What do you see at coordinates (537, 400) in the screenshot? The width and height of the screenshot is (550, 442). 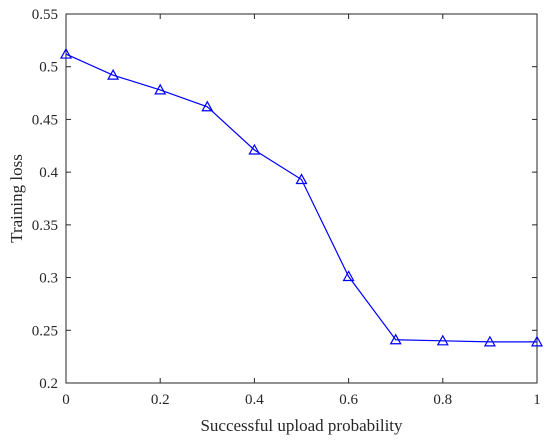 I see `x-tick-label: 1` at bounding box center [537, 400].